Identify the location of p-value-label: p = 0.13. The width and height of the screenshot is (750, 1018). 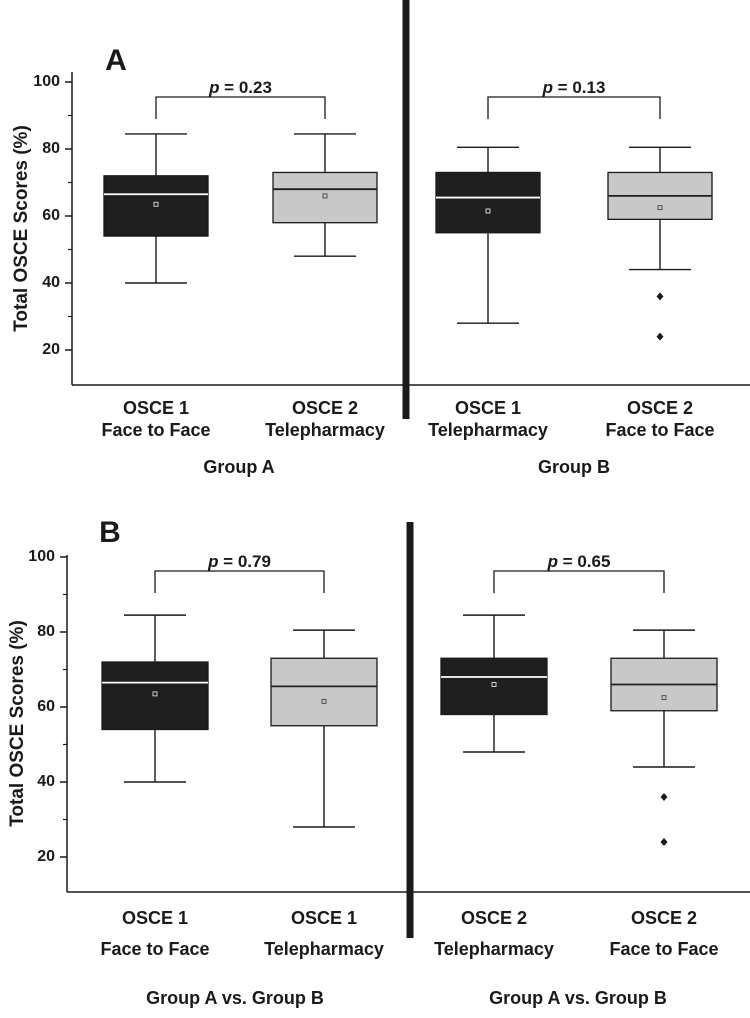
(574, 87).